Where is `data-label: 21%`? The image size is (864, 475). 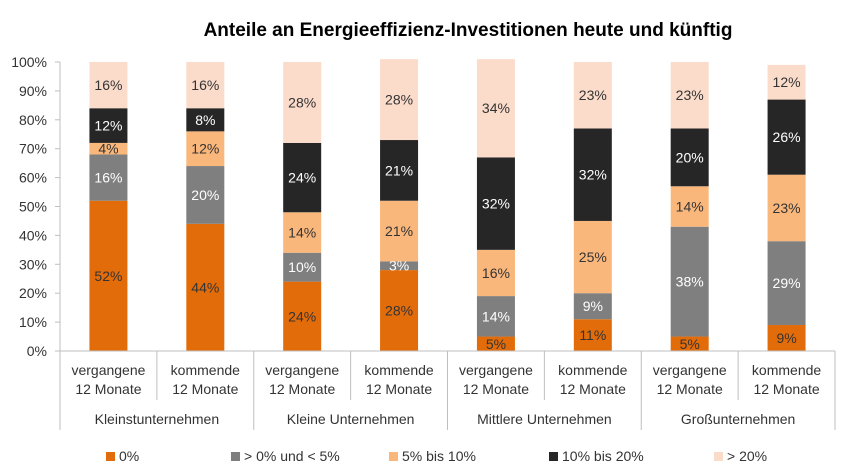 data-label: 21% is located at coordinates (399, 170).